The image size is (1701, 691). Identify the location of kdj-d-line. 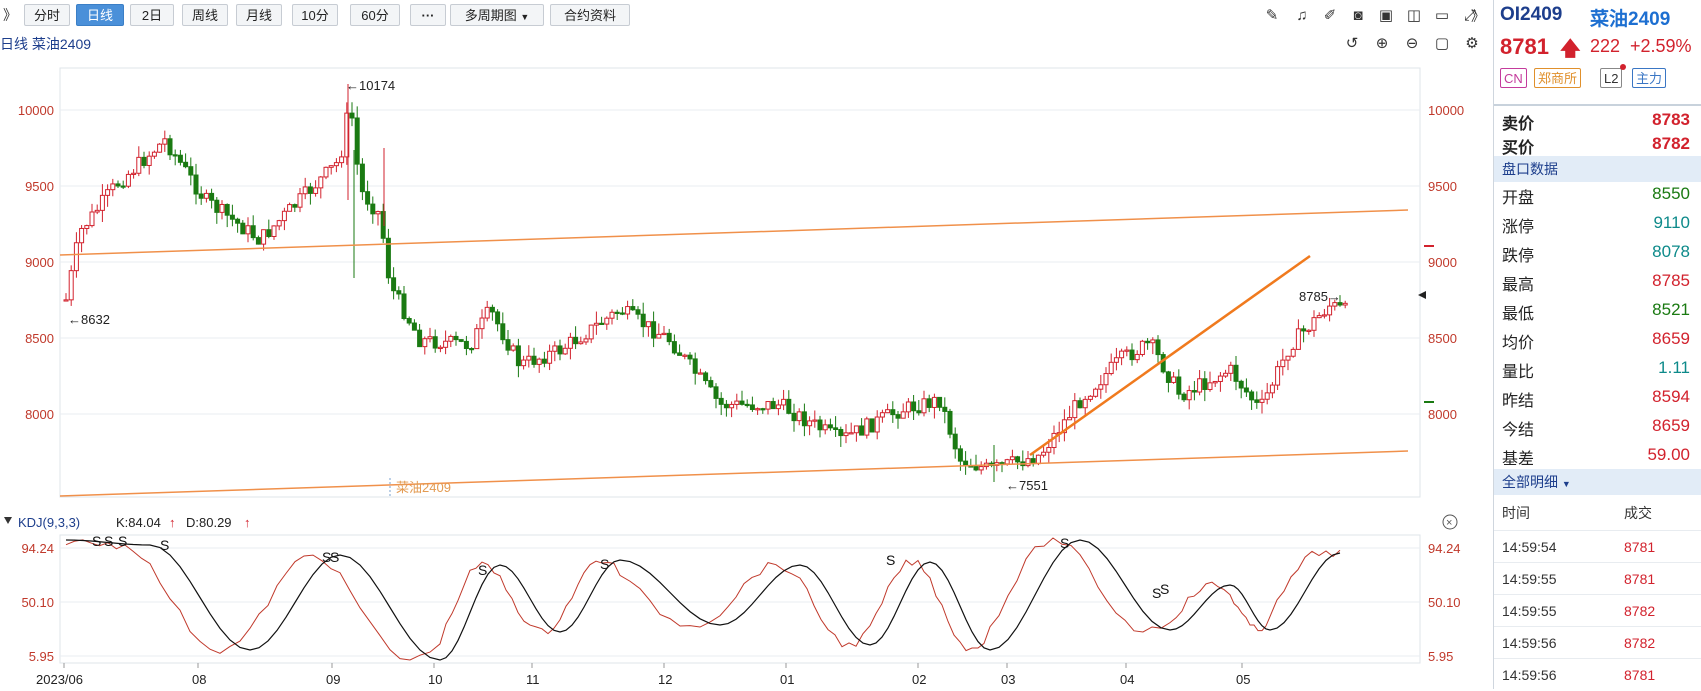
(703, 600).